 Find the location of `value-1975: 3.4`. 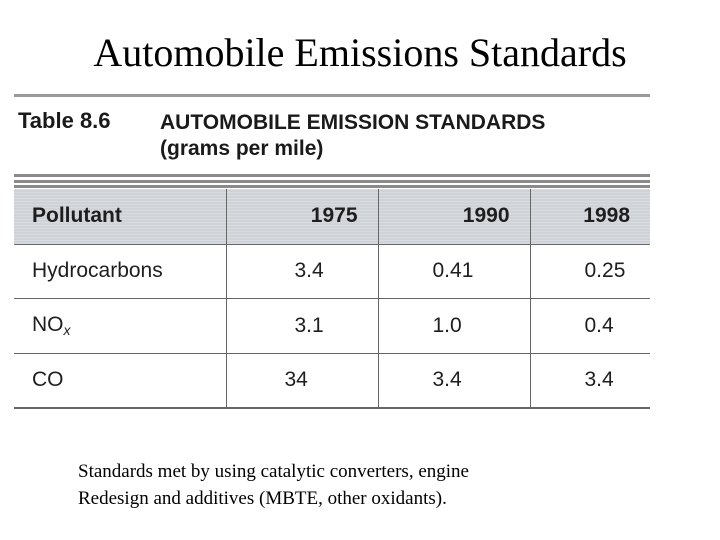

value-1975: 3.4 is located at coordinates (302, 272).